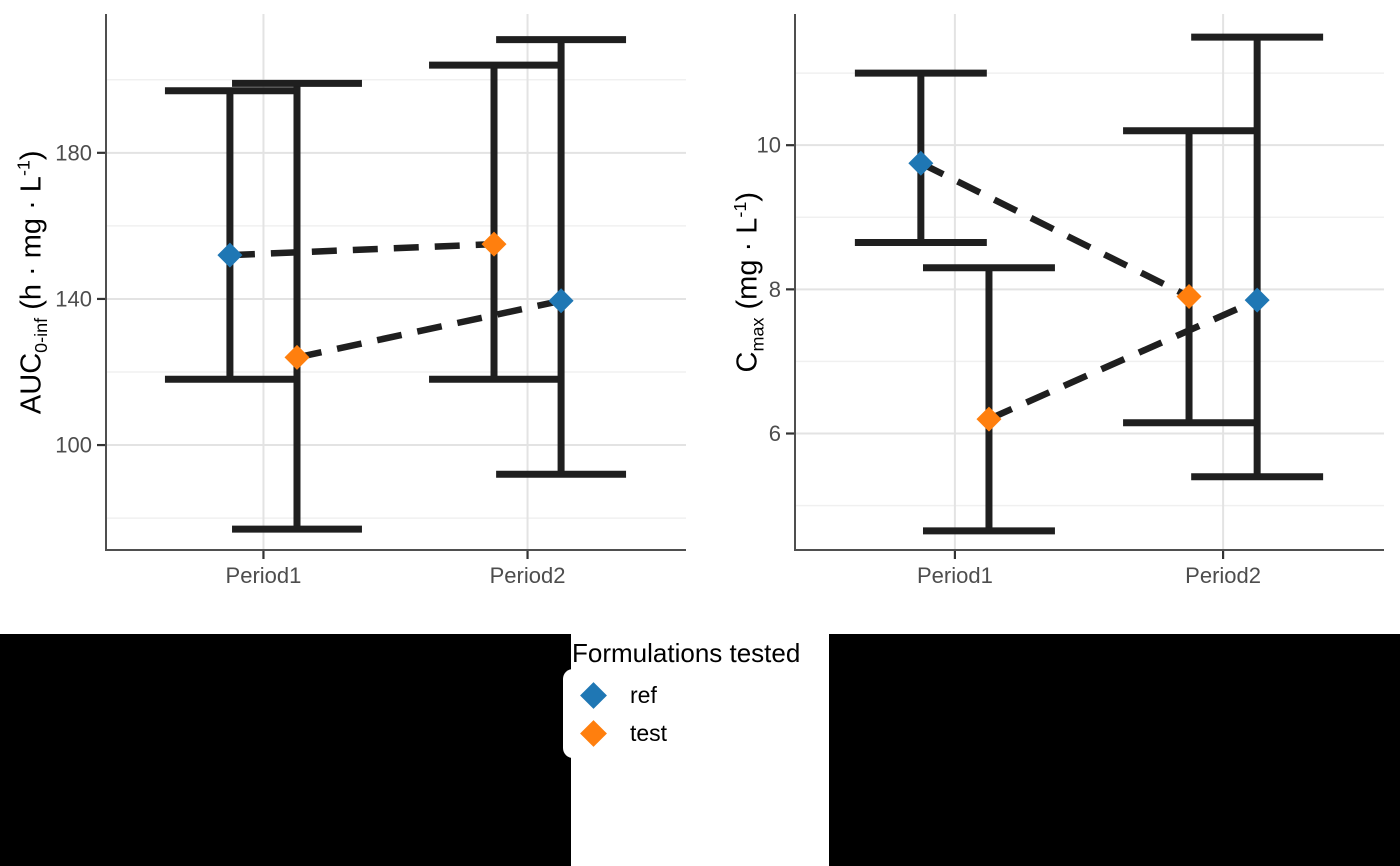 This screenshot has height=866, width=1400. I want to click on y-axis-title-segment: 0-inf, so click(41, 336).